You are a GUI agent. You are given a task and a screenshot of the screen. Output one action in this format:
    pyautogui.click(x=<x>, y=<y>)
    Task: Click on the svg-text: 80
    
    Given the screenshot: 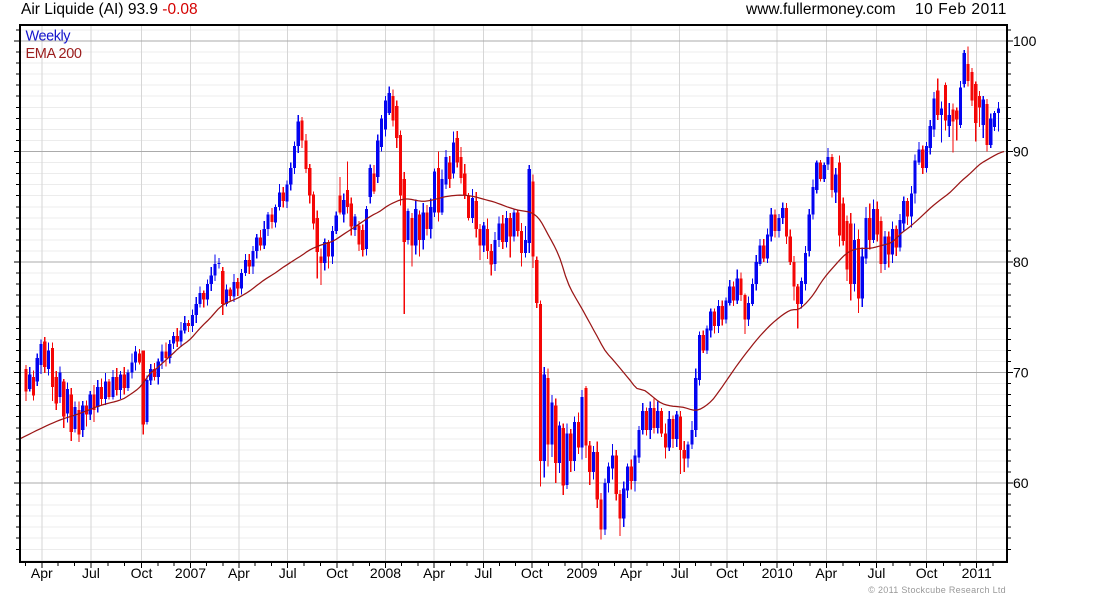 What is the action you would take?
    pyautogui.click(x=1021, y=262)
    